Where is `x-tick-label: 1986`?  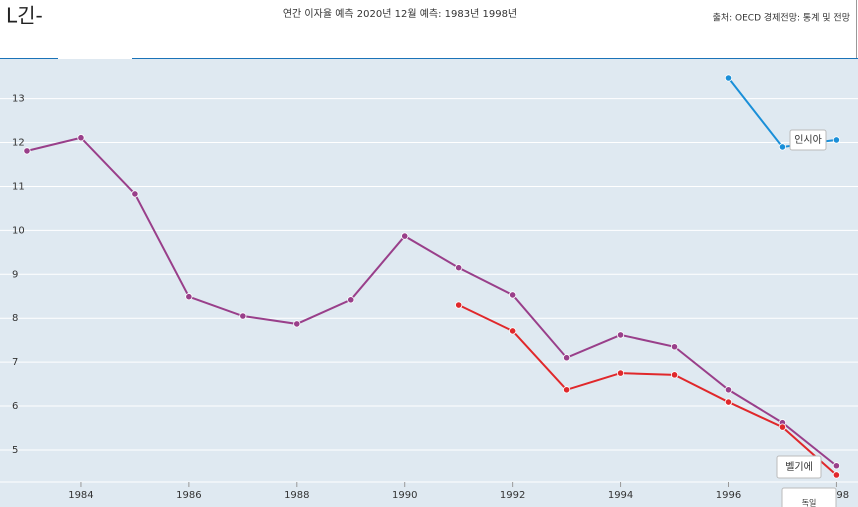 x-tick-label: 1986 is located at coordinates (188, 495).